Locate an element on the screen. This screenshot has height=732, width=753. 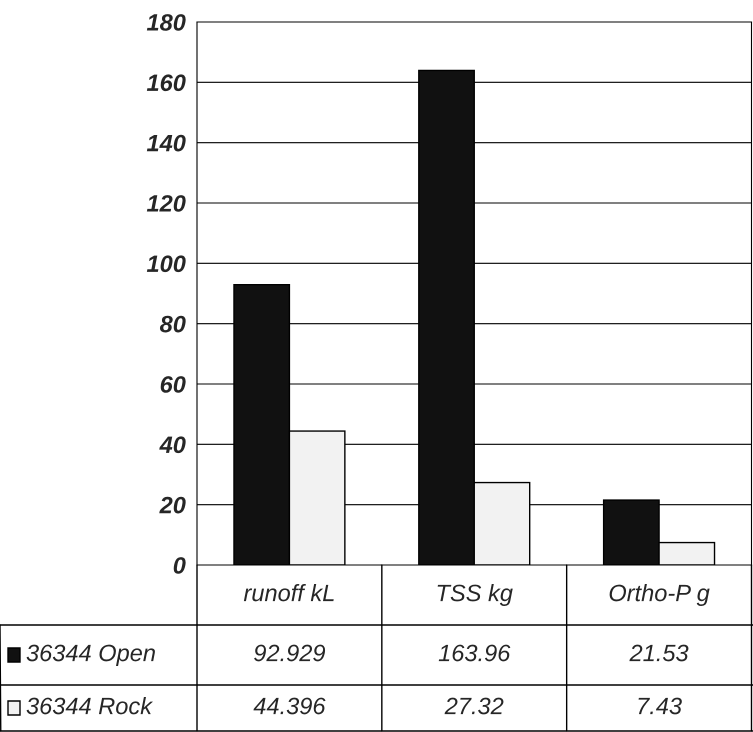
data-label: 44.396 is located at coordinates (289, 706).